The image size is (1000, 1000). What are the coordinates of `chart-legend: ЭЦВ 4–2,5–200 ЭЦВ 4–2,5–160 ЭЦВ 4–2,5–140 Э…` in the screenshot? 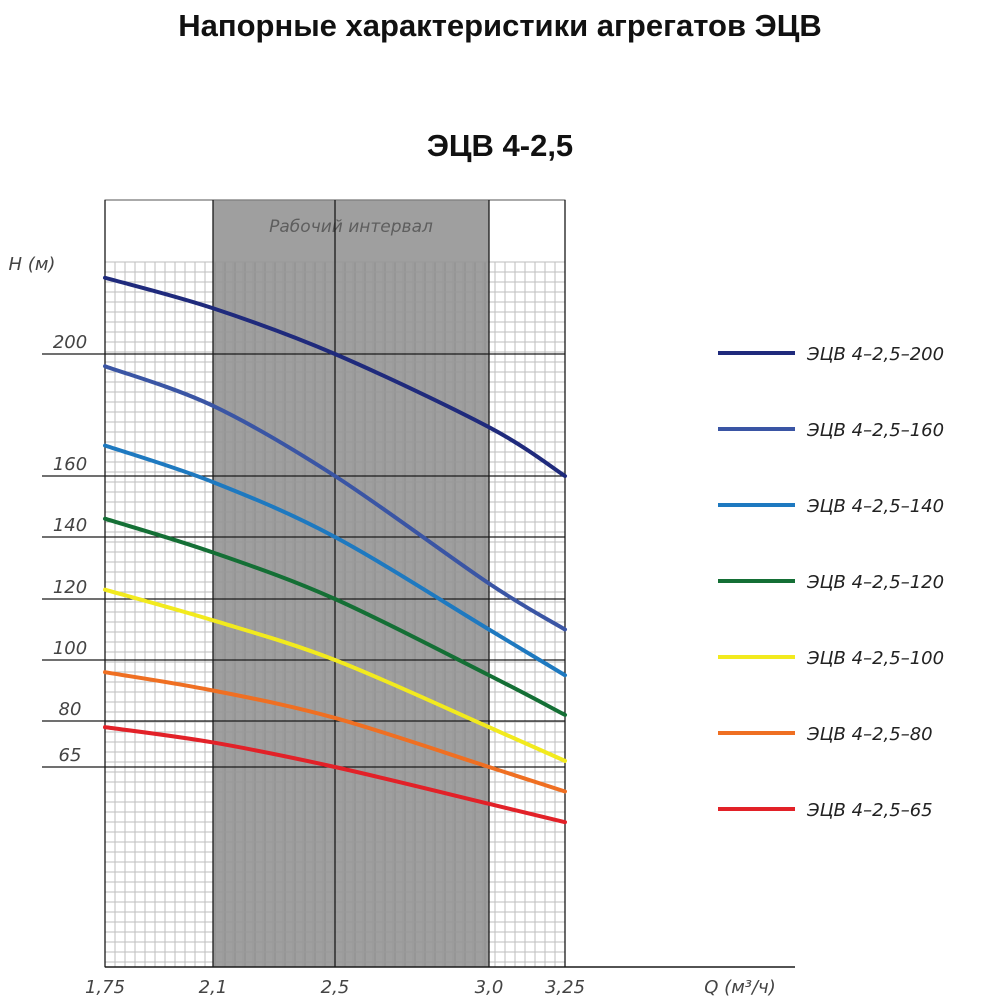 It's located at (831, 582).